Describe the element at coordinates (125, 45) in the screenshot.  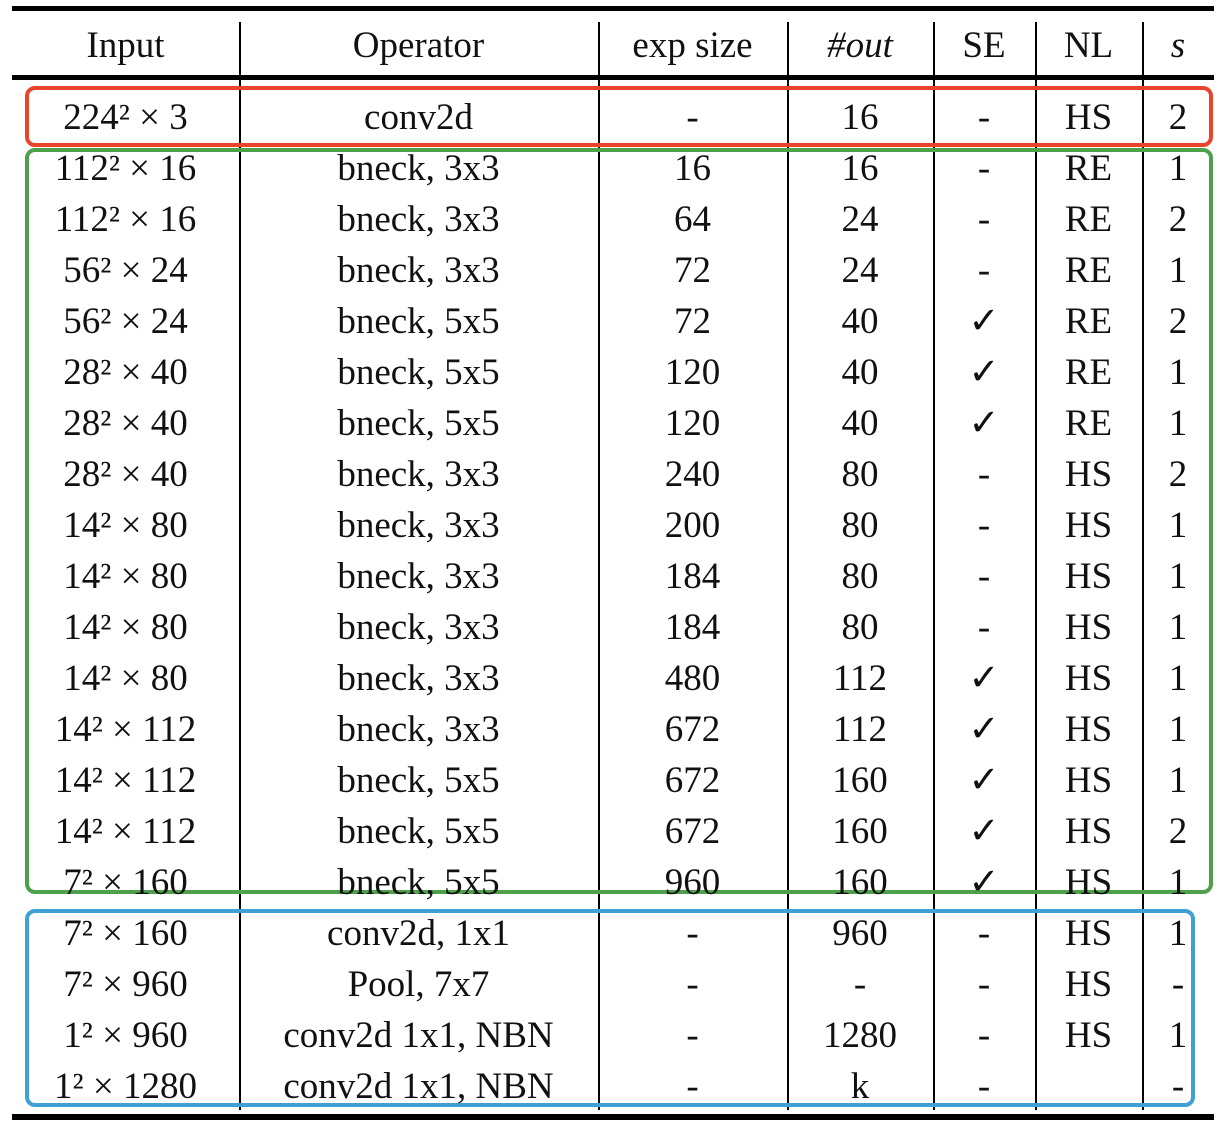
I see `header-cell: Input` at that location.